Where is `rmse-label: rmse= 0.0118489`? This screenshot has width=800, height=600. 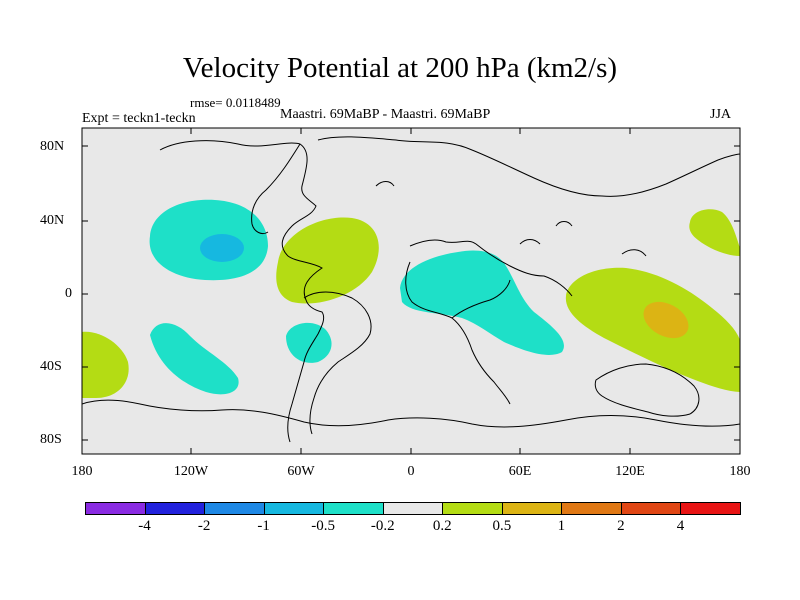
rmse-label: rmse= 0.0118489 is located at coordinates (235, 102).